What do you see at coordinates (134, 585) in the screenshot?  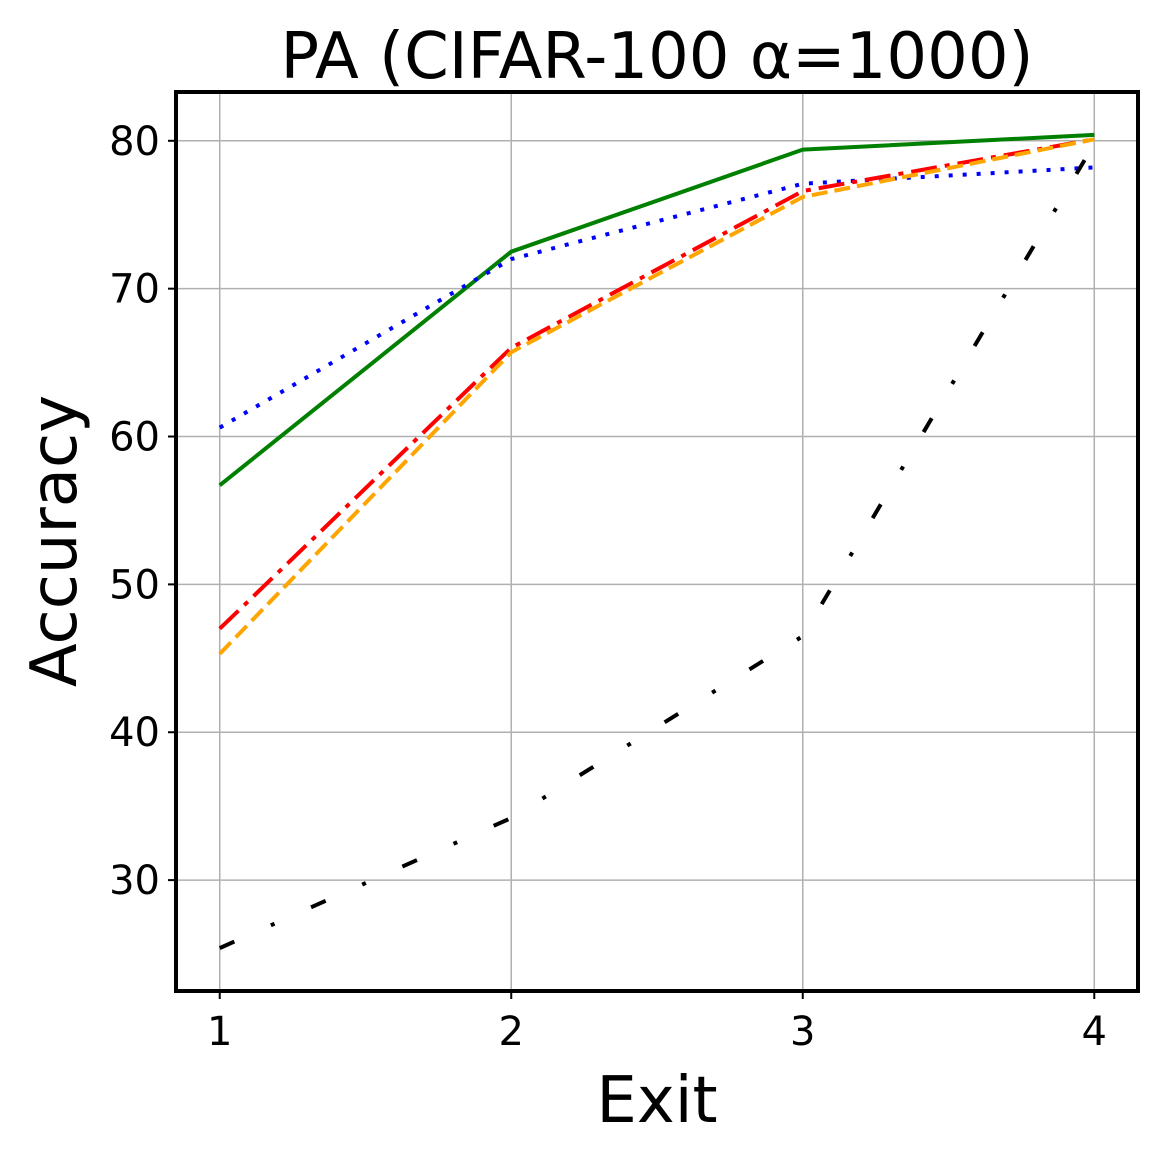 I see `y-tick-label: 50` at bounding box center [134, 585].